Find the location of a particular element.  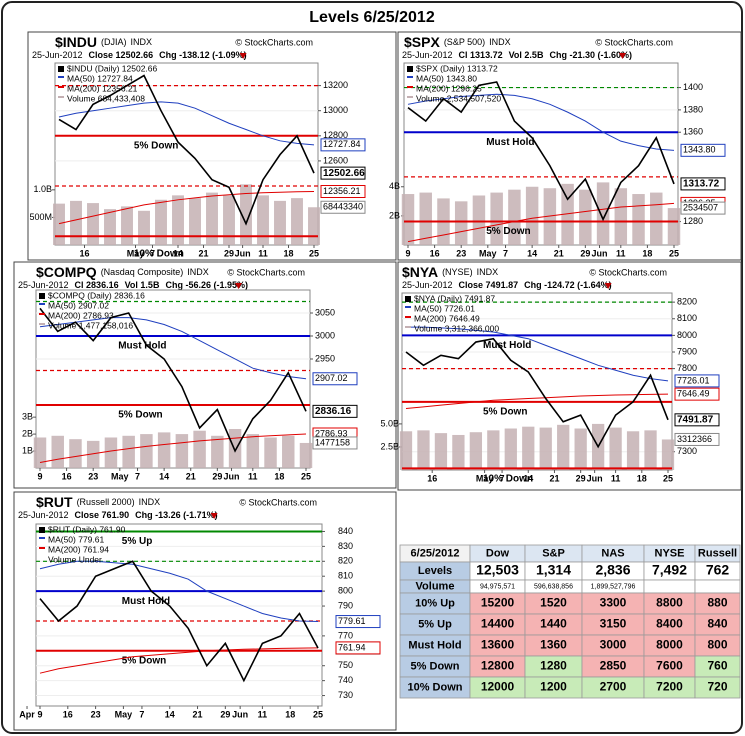

row-label: Must Hold is located at coordinates (434, 645).